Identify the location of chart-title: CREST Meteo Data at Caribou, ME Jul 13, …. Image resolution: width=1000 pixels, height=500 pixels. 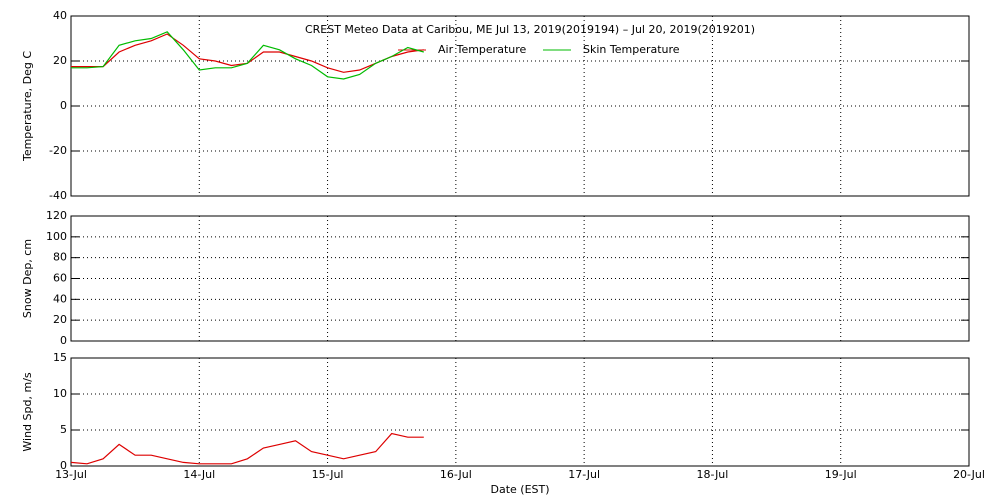
(530, 29).